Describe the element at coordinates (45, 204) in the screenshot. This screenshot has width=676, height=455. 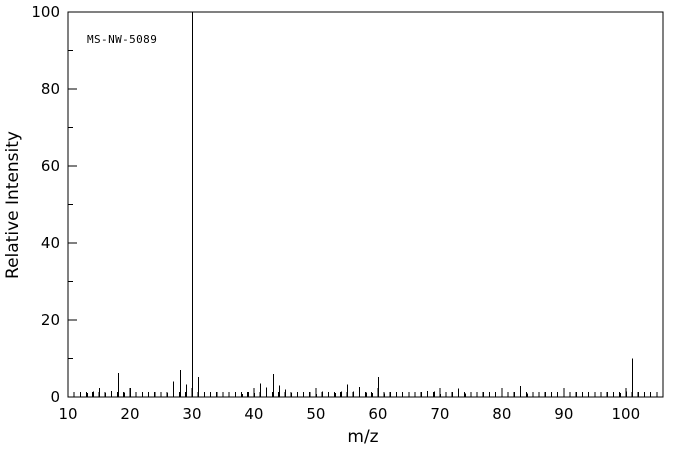
I see `y-axis-tick-labels: 0 20 40 60 80 100` at that location.